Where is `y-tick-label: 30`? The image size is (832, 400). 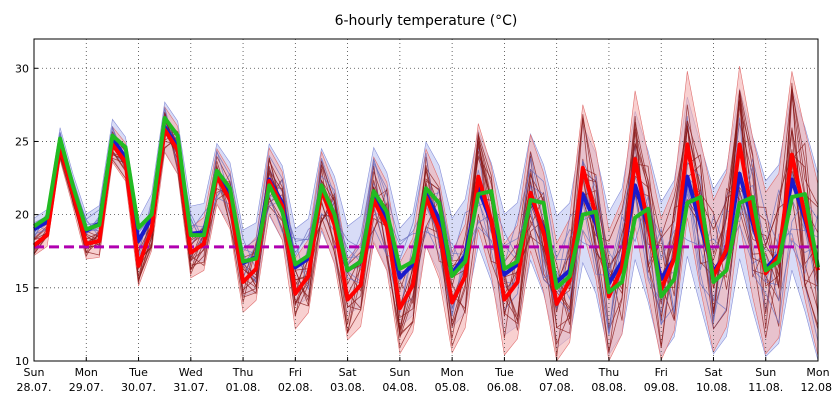 y-tick-label: 30 is located at coordinates (22, 68).